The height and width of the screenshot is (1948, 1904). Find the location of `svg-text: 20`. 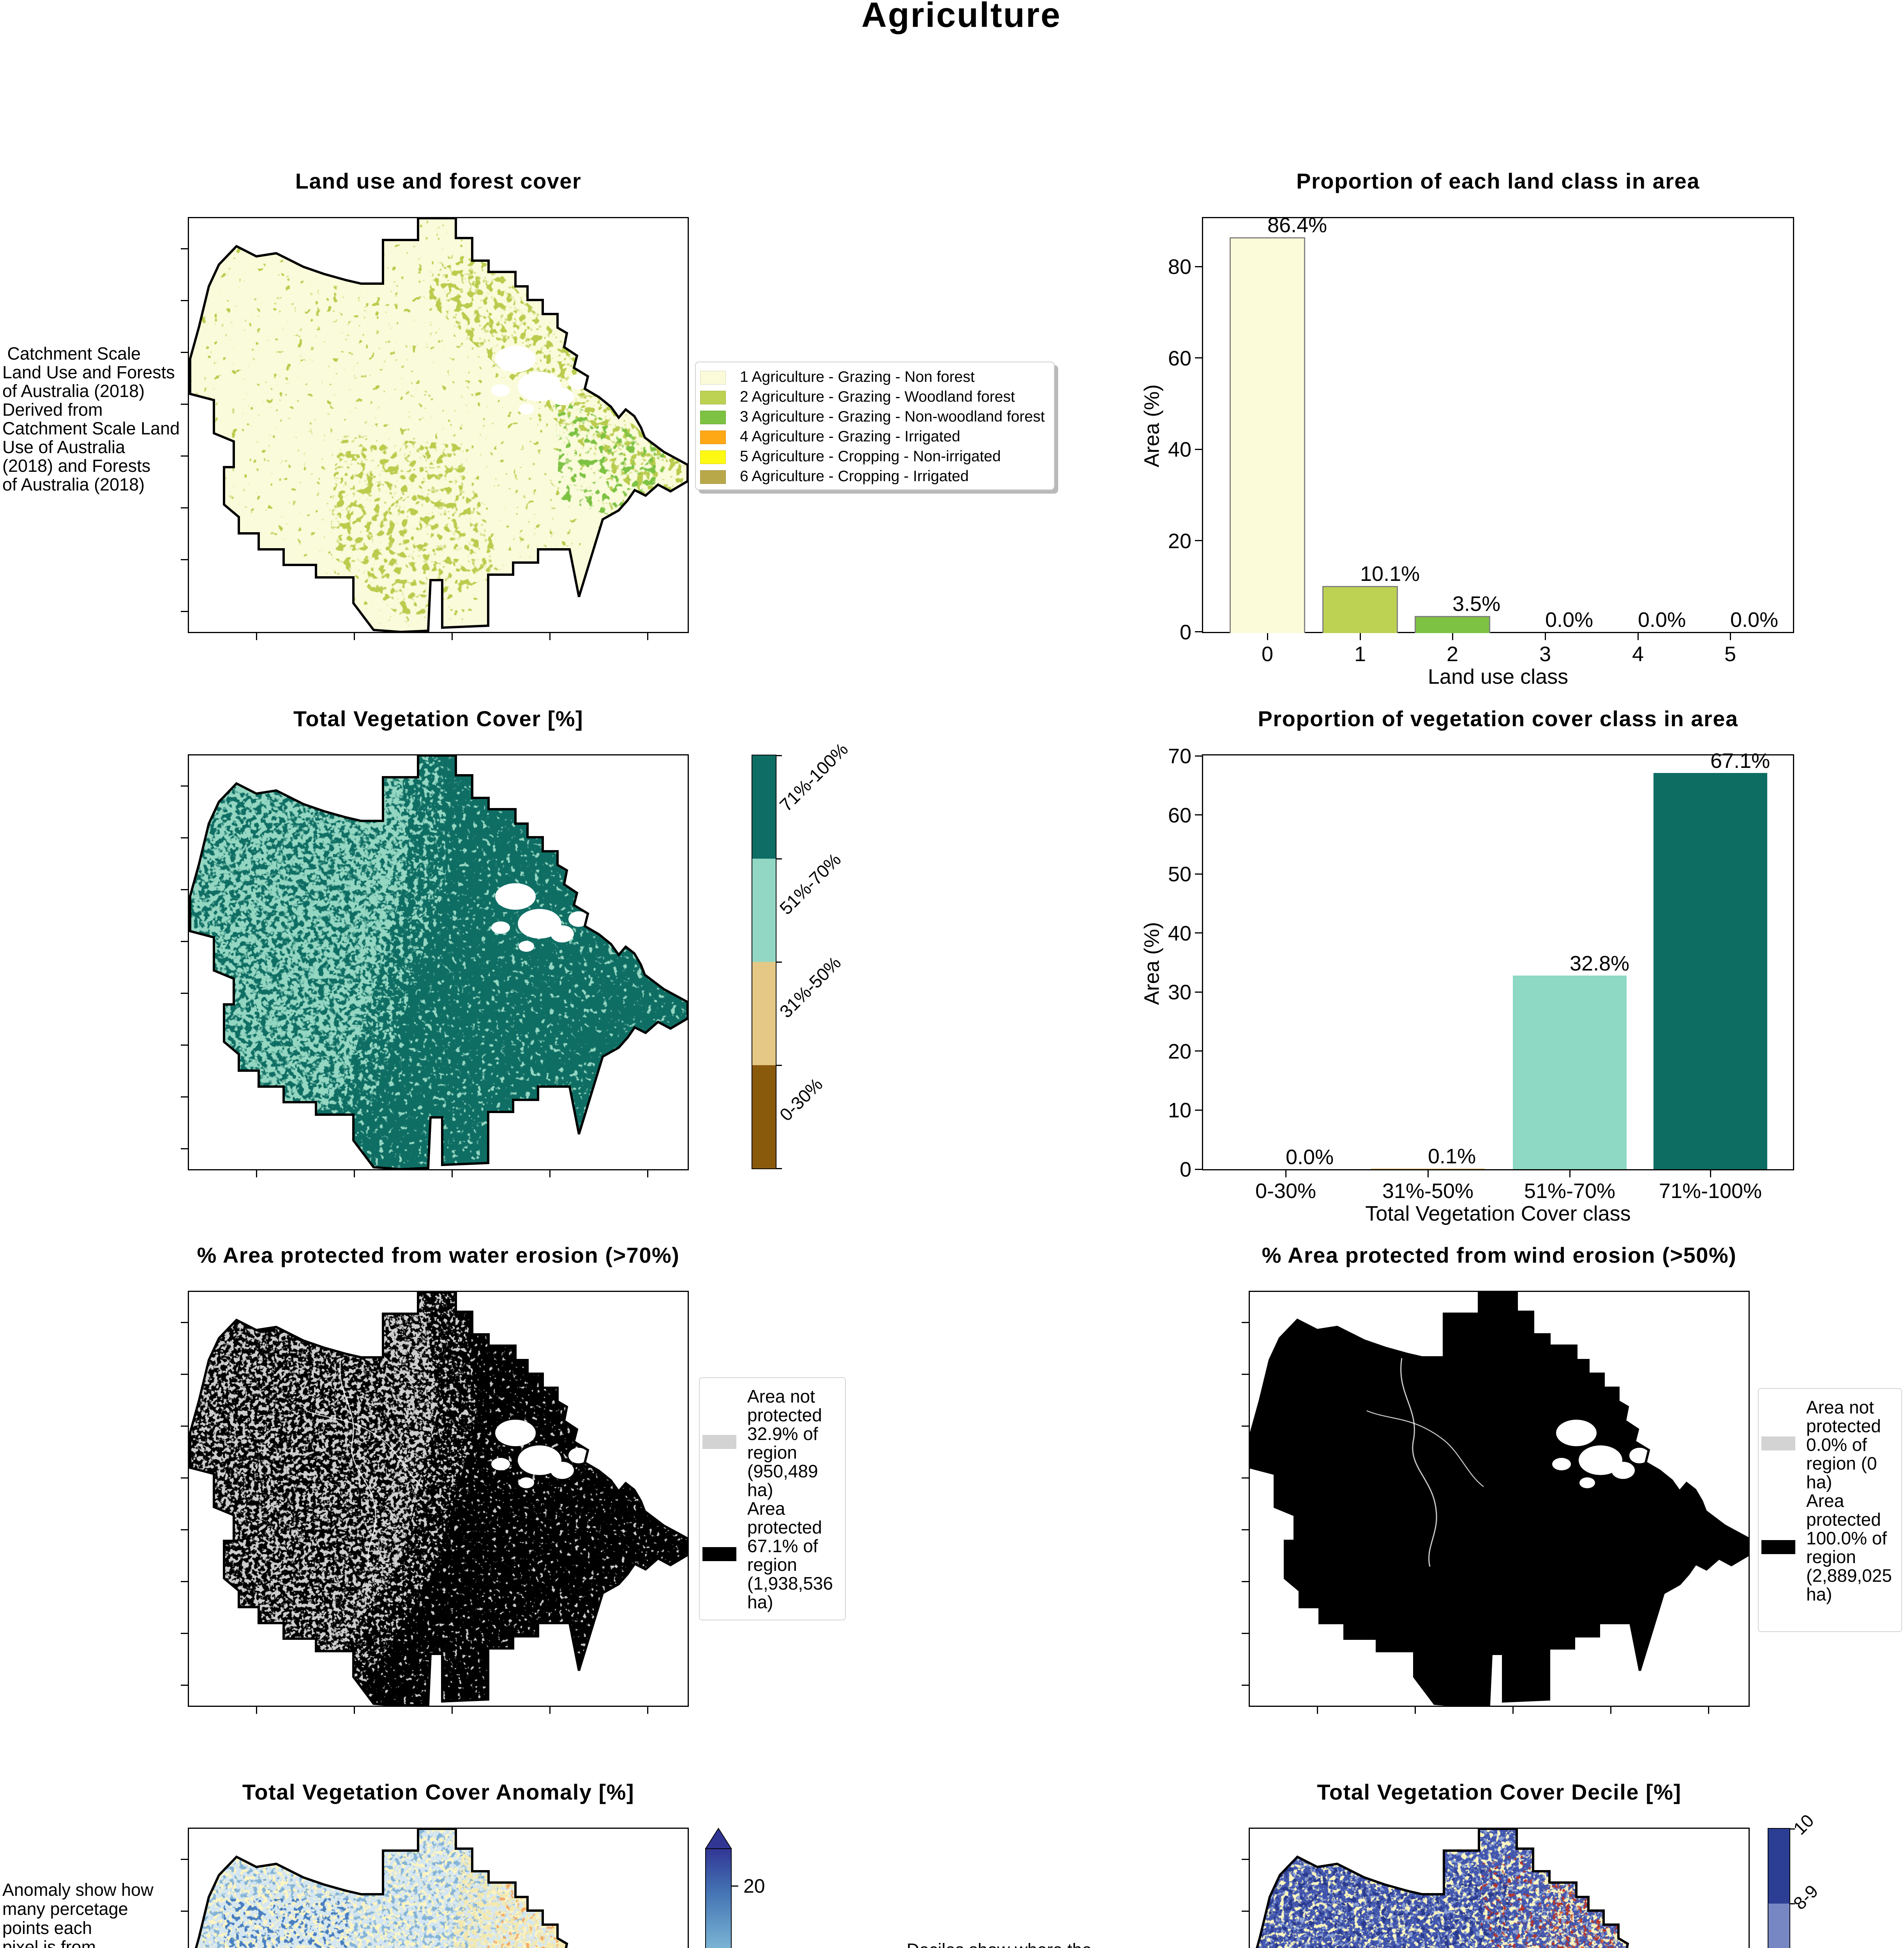

svg-text: 20 is located at coordinates (754, 1886).